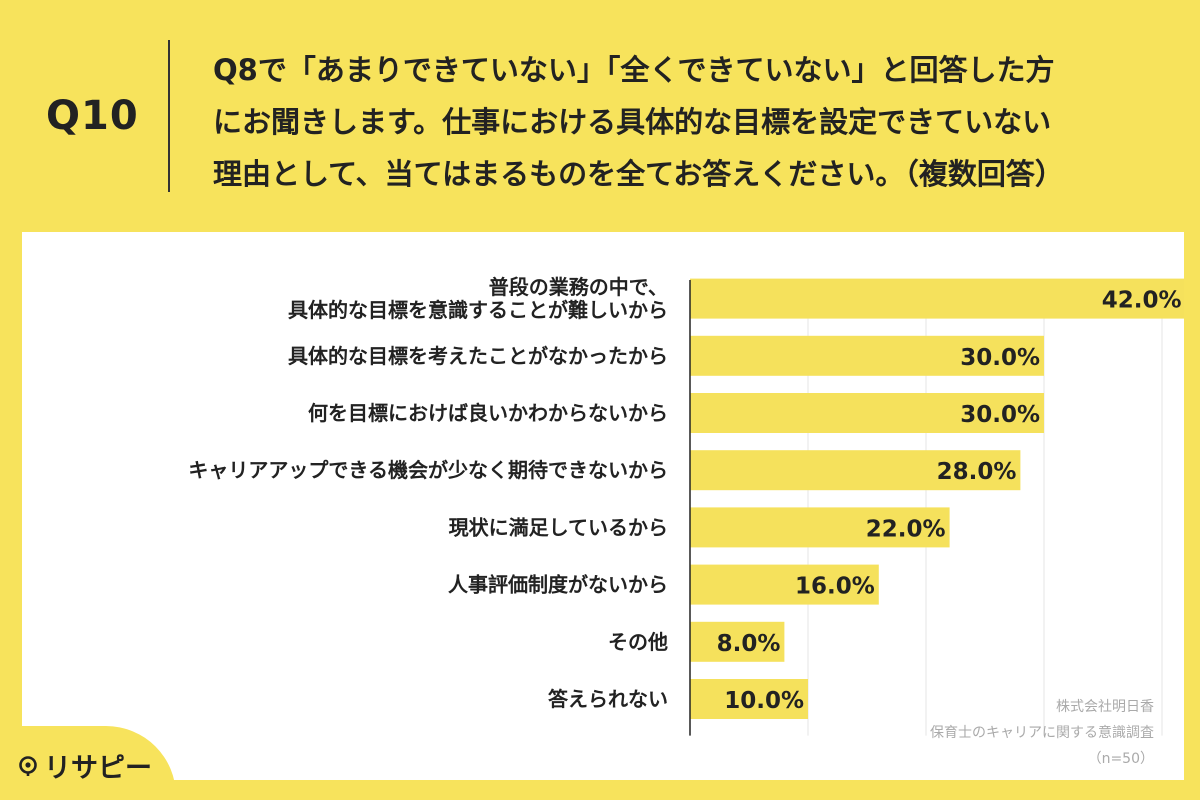  I want to click on brand-logo: リサピー, so click(85, 765).